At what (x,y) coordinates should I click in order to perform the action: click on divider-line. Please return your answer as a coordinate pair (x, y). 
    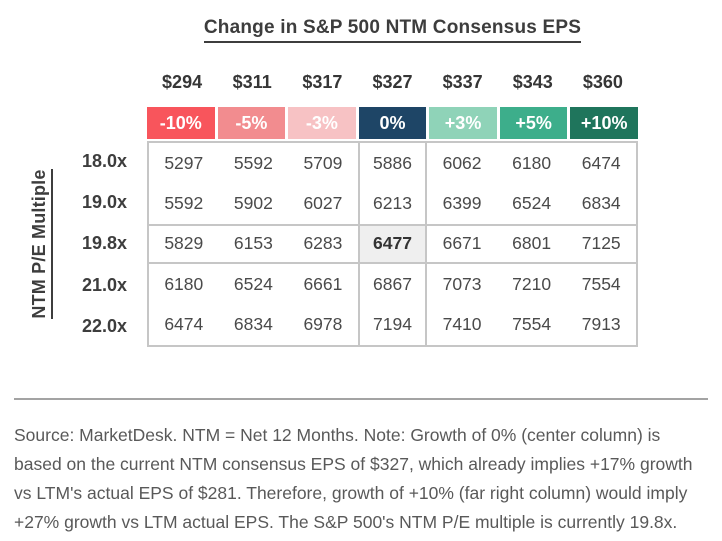
    Looking at the image, I should click on (361, 399).